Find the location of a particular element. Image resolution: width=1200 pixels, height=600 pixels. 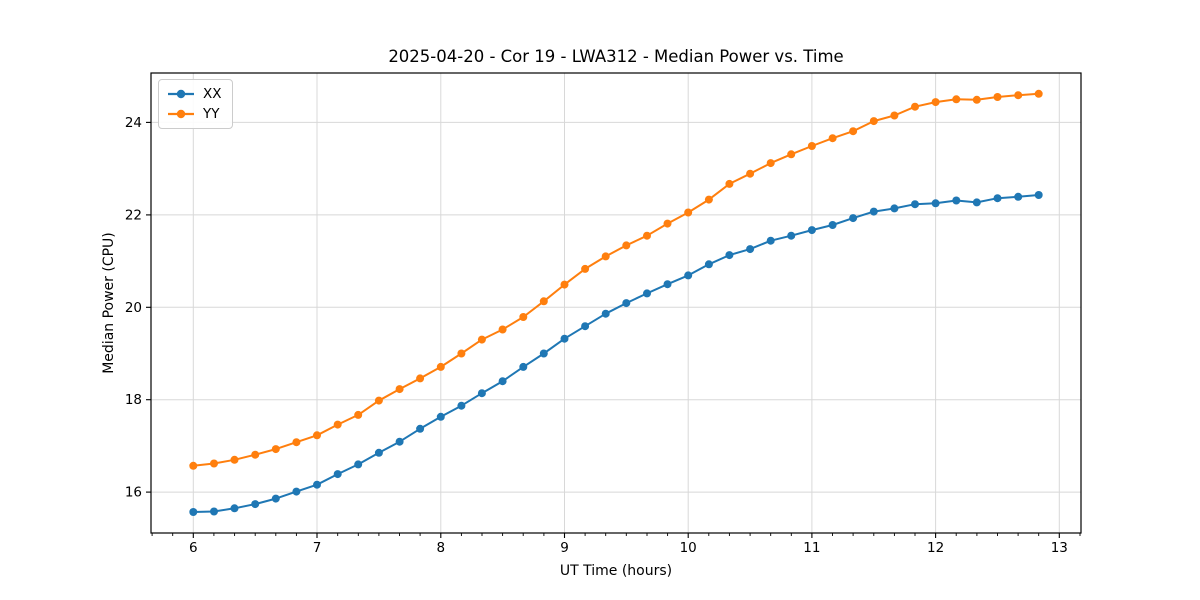

svg-text: 24 is located at coordinates (133, 123).